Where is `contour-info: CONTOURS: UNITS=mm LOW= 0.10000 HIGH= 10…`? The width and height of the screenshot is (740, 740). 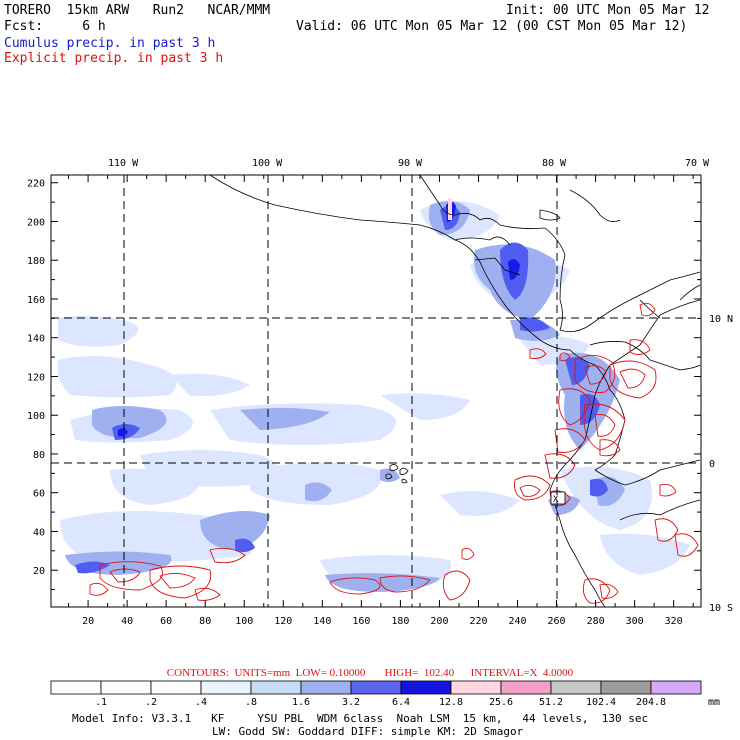 contour-info: CONTOURS: UNITS=mm LOW= 0.10000 HIGH= 10… is located at coordinates (370, 673).